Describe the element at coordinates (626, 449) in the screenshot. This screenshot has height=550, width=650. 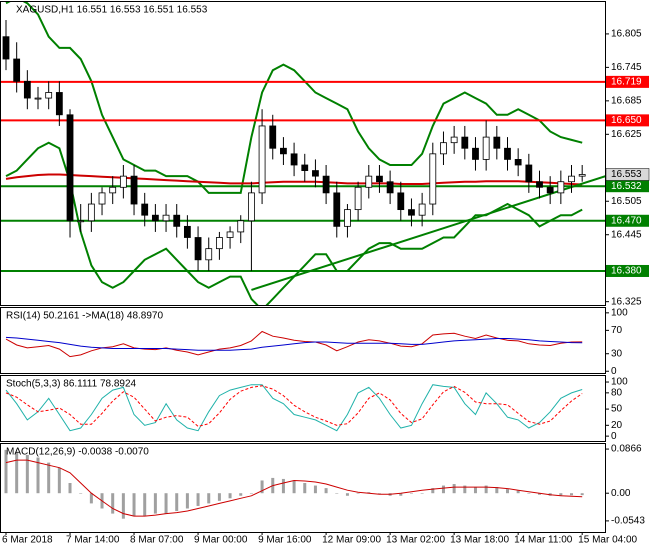
I see `y-tick-label: 0.0866` at that location.